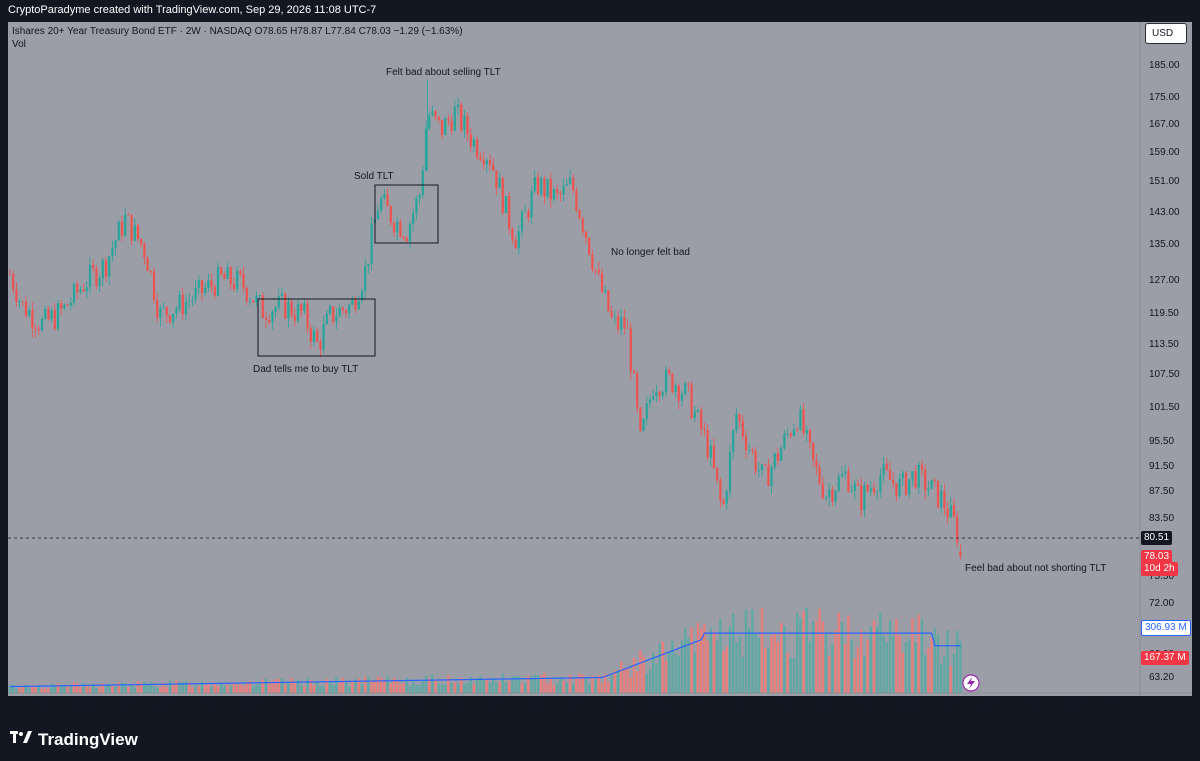 This screenshot has height=761, width=1200. Describe the element at coordinates (971, 683) in the screenshot. I see `lightning-icon` at that location.